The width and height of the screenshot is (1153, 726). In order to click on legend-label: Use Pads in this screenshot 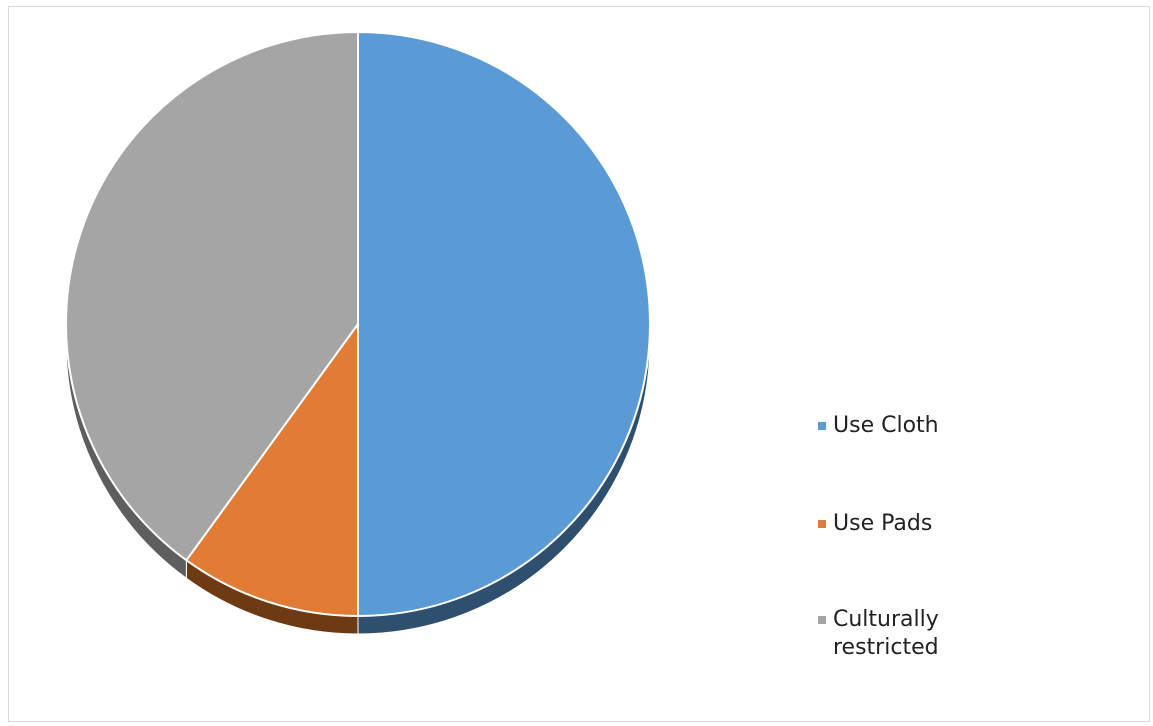, I will do `click(883, 523)`.